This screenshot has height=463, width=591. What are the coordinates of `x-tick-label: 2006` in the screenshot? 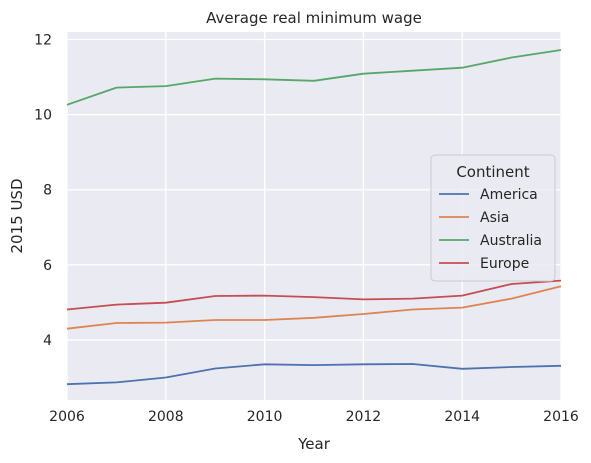 It's located at (67, 417).